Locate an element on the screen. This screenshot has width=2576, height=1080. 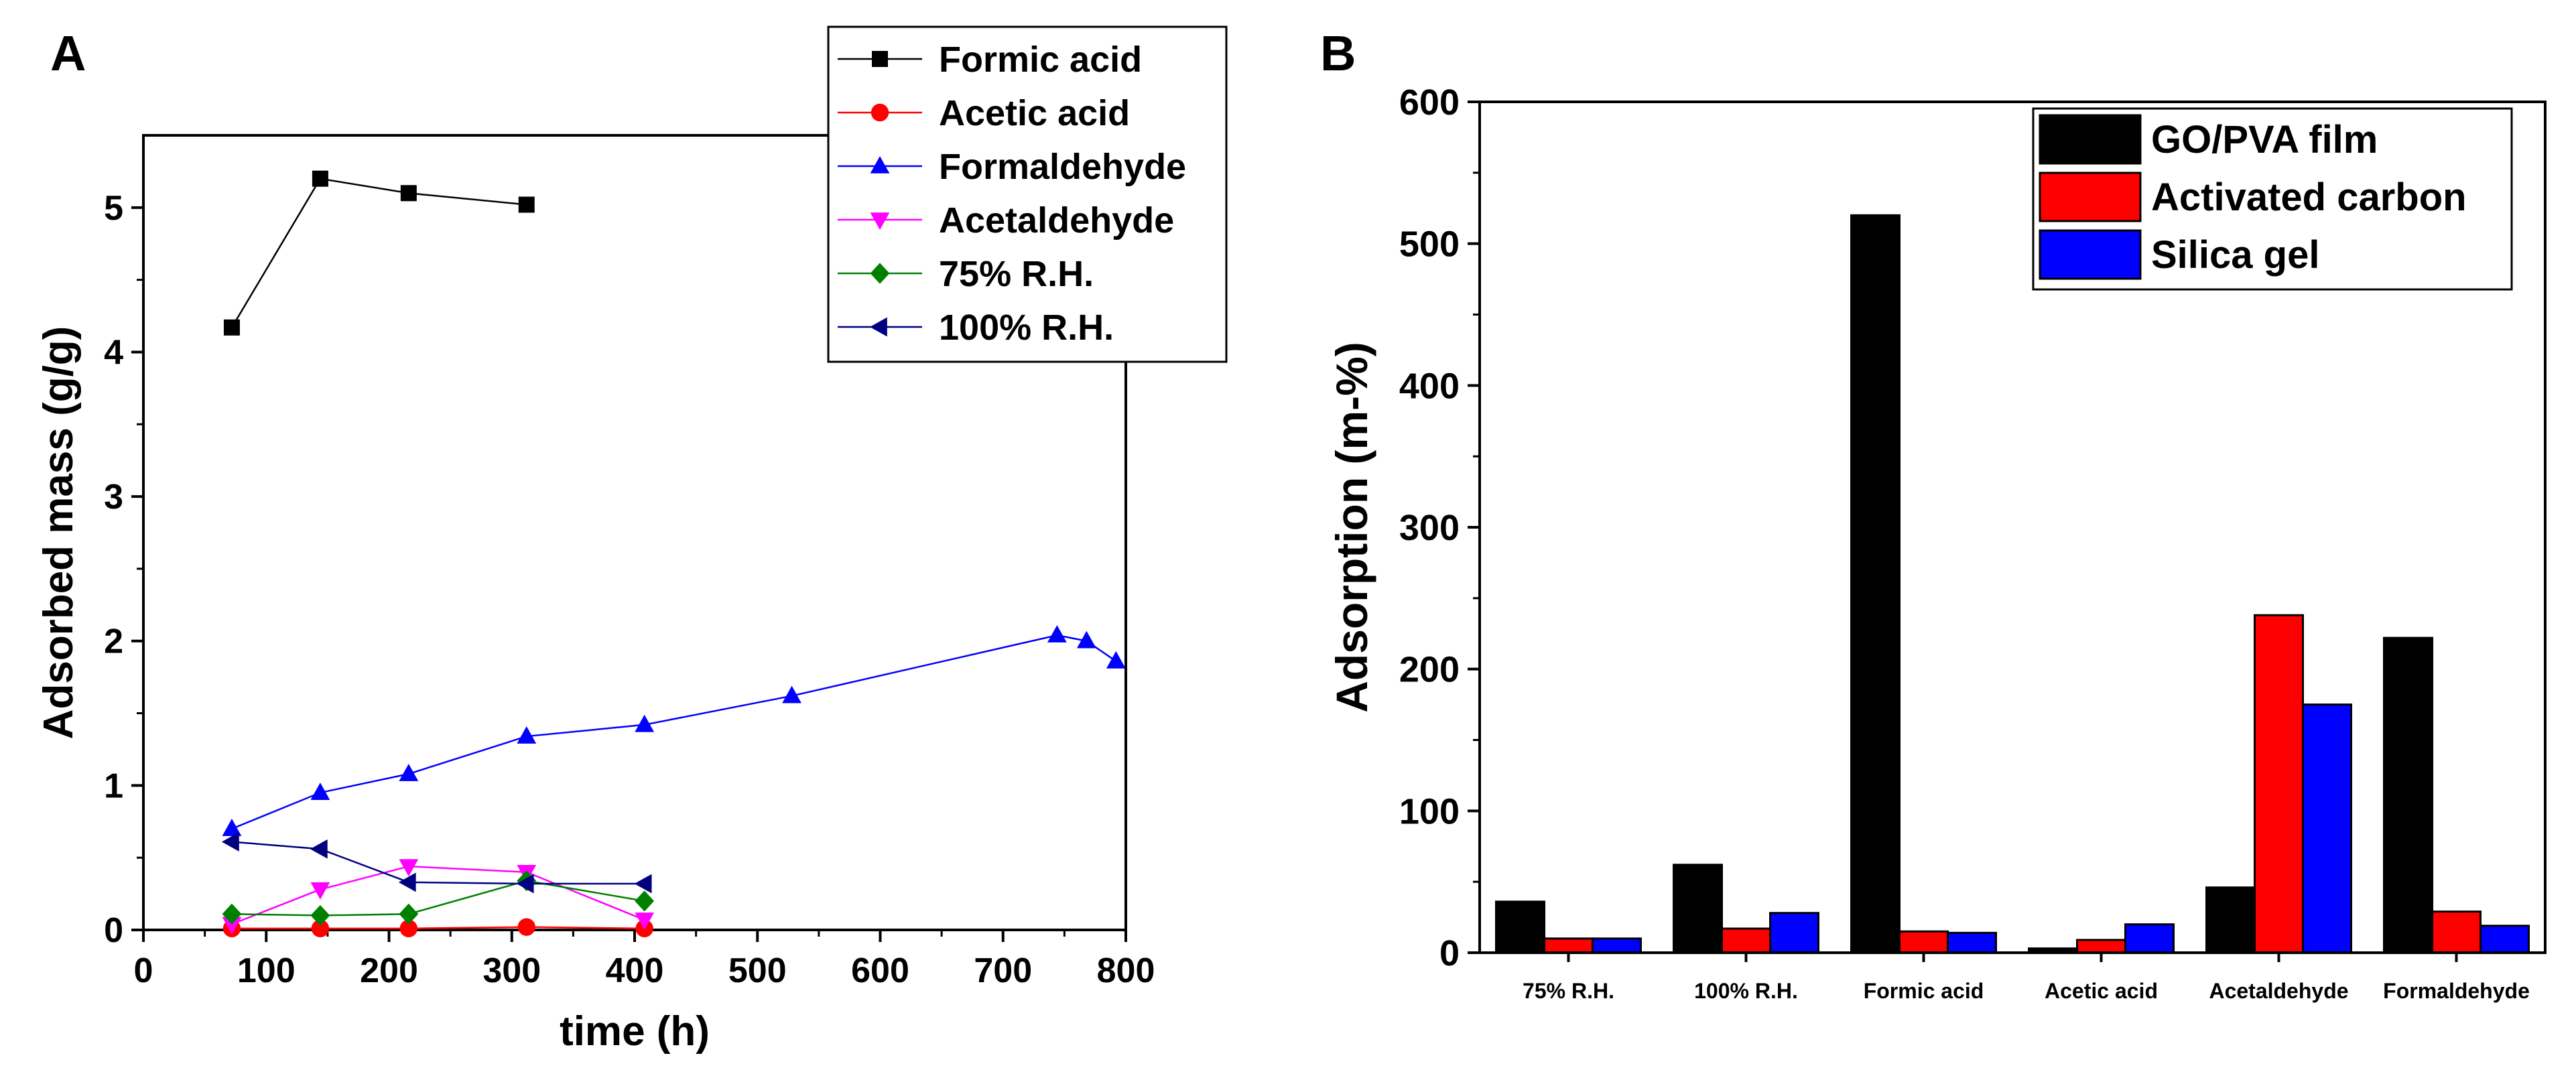
panel-b-y-tick-label: 300 is located at coordinates (1429, 528).